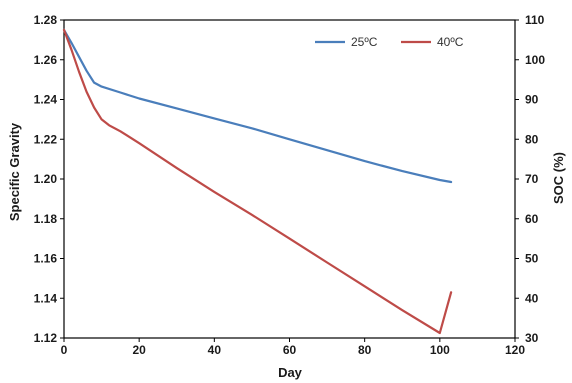 Image resolution: width=572 pixels, height=383 pixels. What do you see at coordinates (46, 298) in the screenshot?
I see `y-tick-label: 1.14` at bounding box center [46, 298].